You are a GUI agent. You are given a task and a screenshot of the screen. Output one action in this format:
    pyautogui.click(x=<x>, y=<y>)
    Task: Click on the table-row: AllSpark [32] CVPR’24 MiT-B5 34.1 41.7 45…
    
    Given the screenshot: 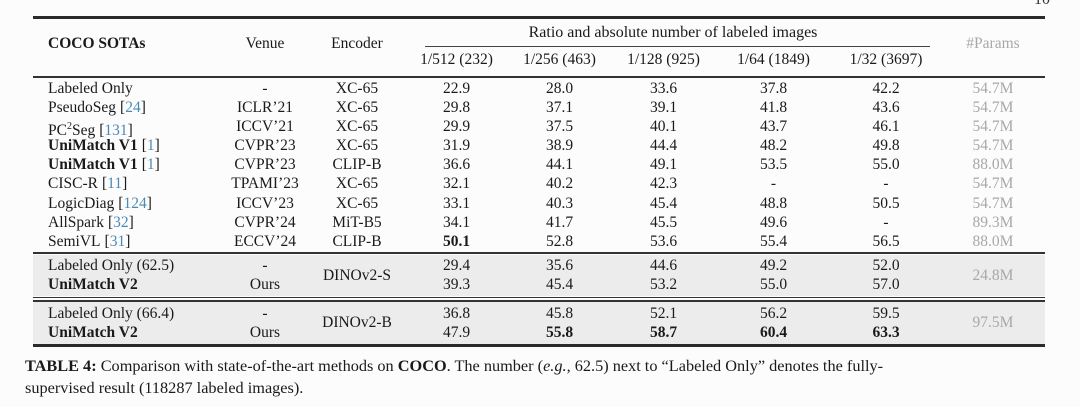 What is the action you would take?
    pyautogui.click(x=539, y=222)
    